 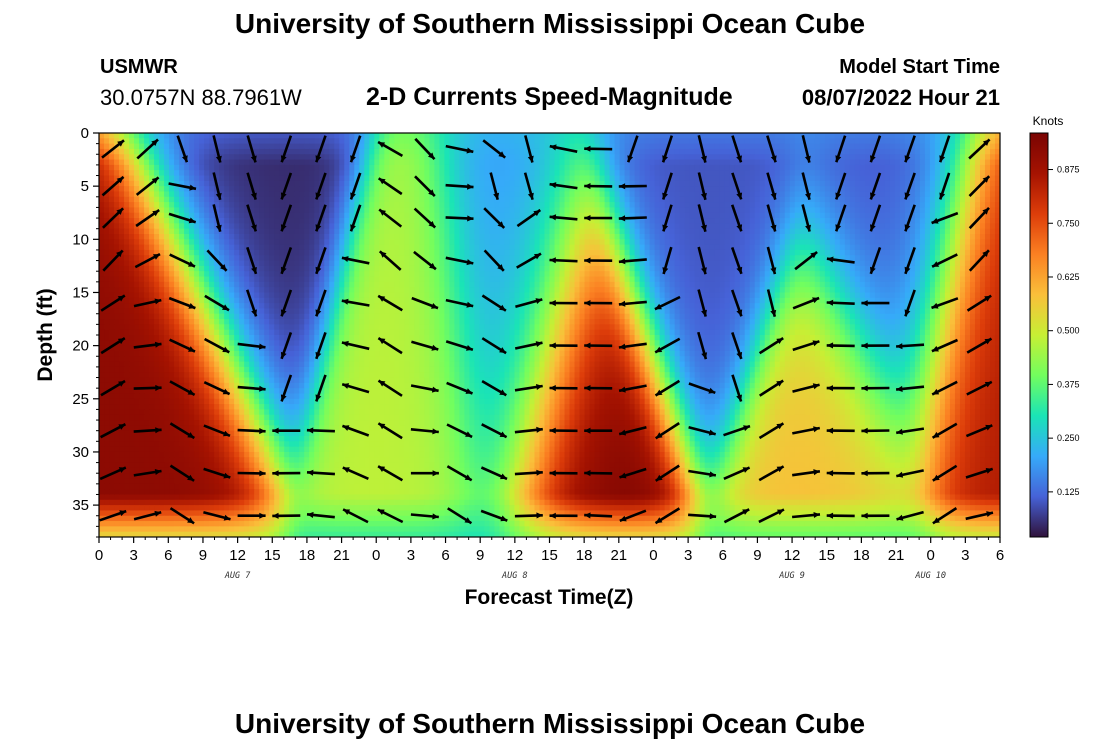 I want to click on date-label: AUG 9, so click(x=791, y=576).